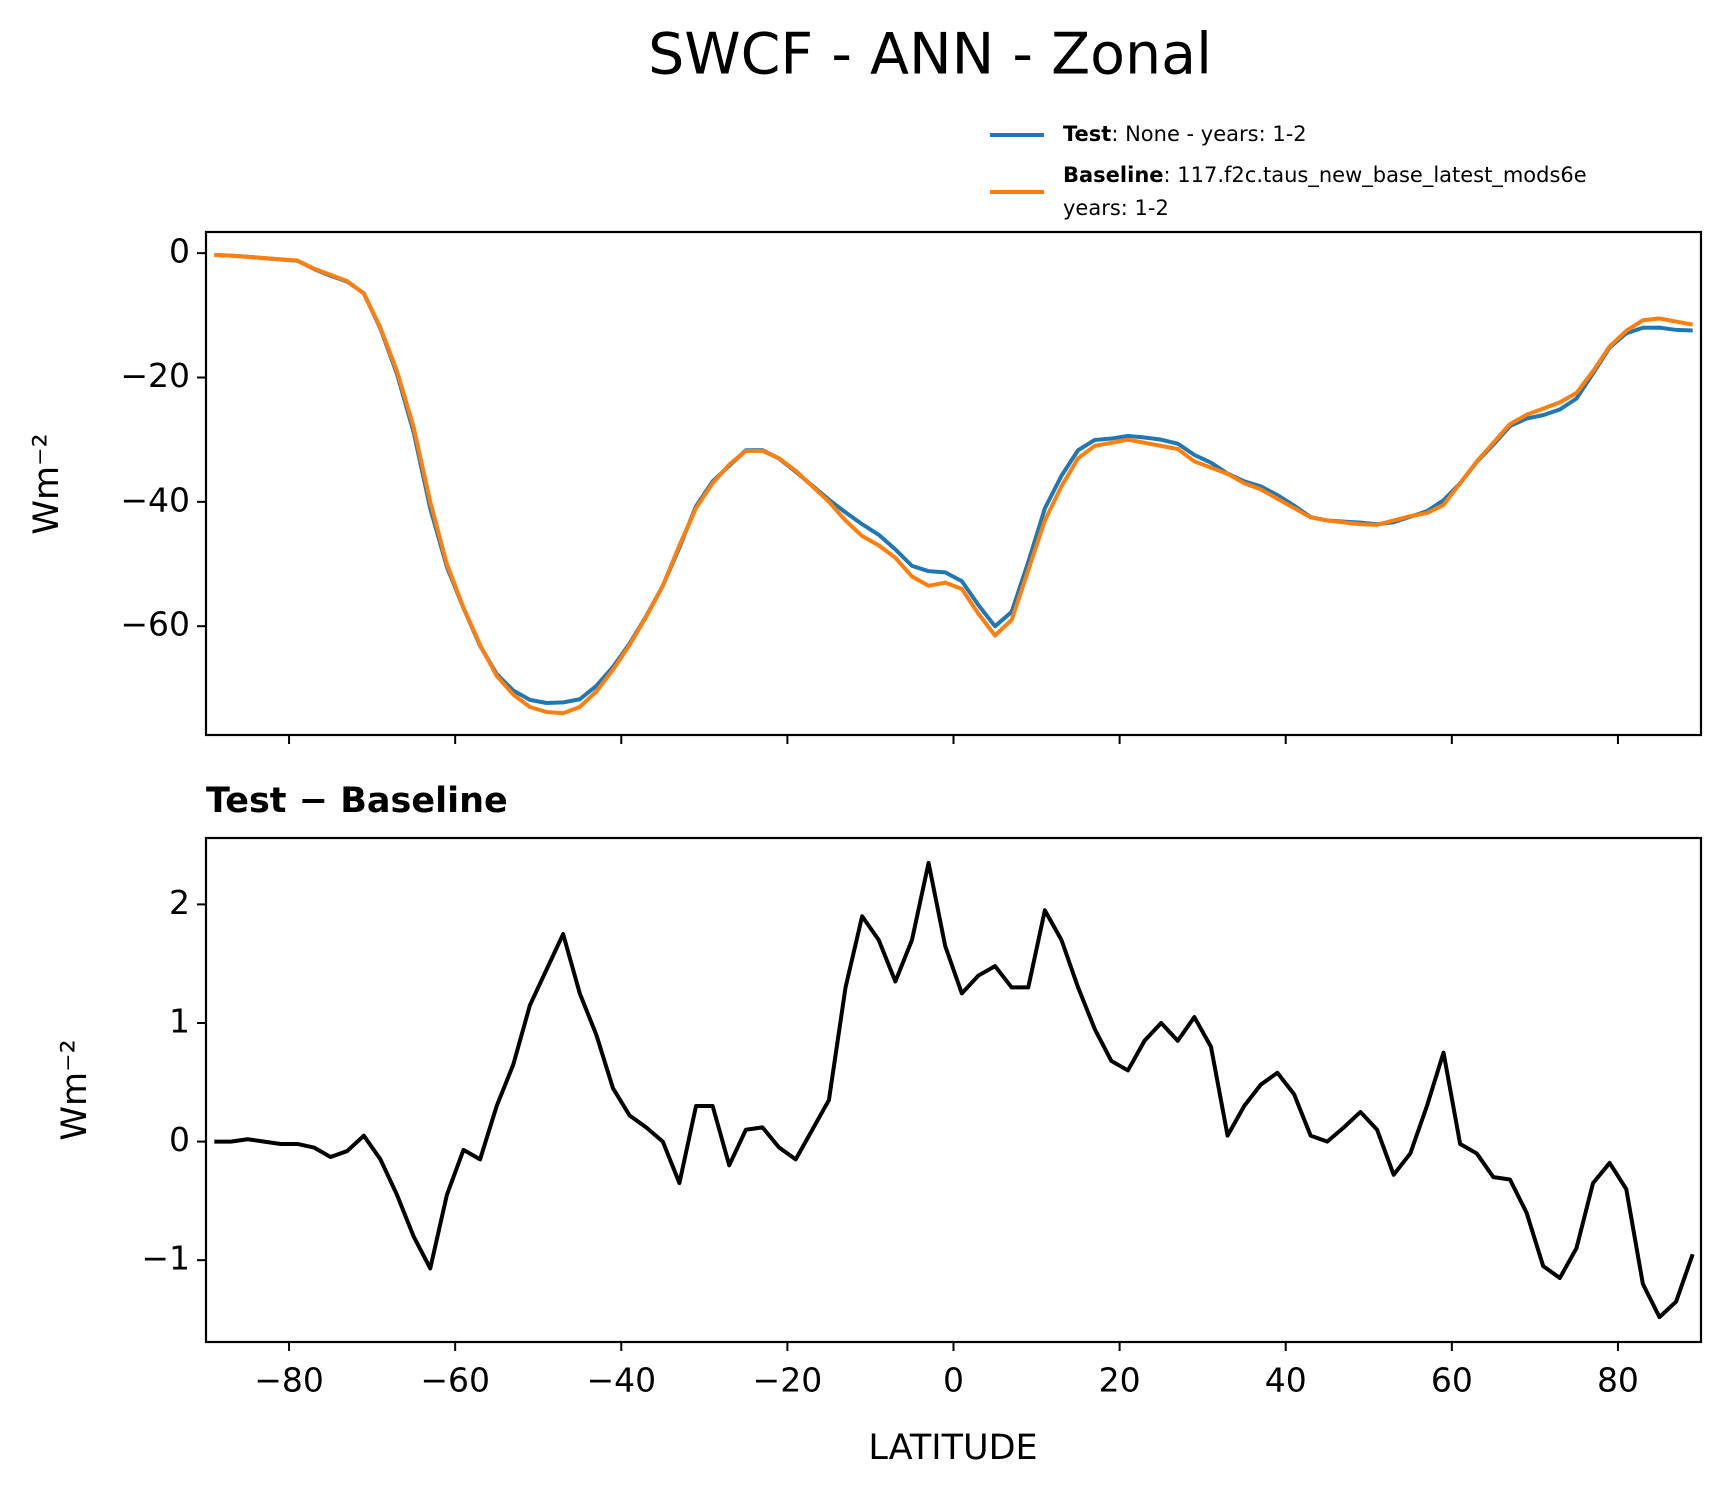 Image resolution: width=1722 pixels, height=1496 pixels. What do you see at coordinates (1618, 1380) in the screenshot?
I see `x-tick-label: 80` at bounding box center [1618, 1380].